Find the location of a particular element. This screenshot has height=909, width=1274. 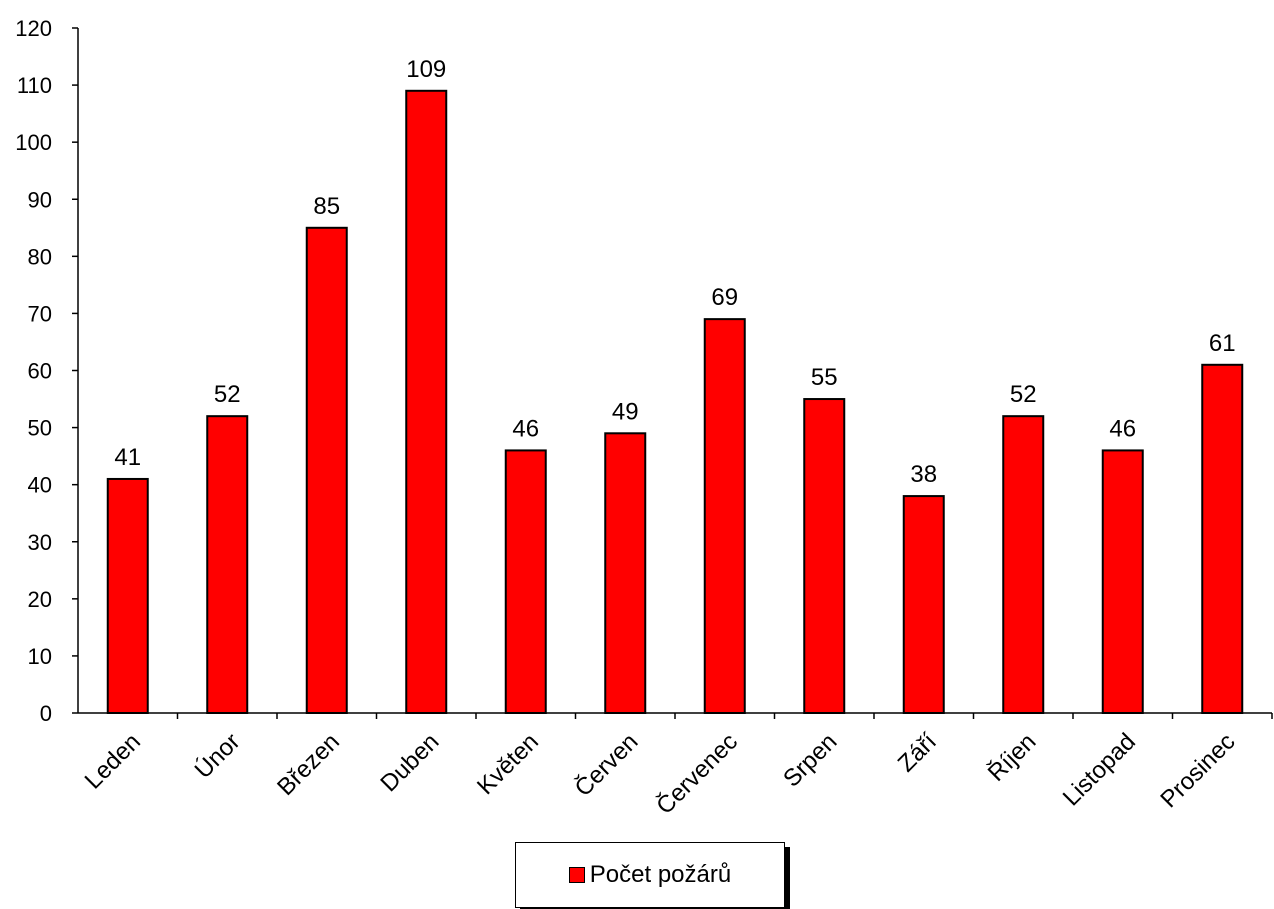

x-tick-label: Srpen is located at coordinates (810, 760).